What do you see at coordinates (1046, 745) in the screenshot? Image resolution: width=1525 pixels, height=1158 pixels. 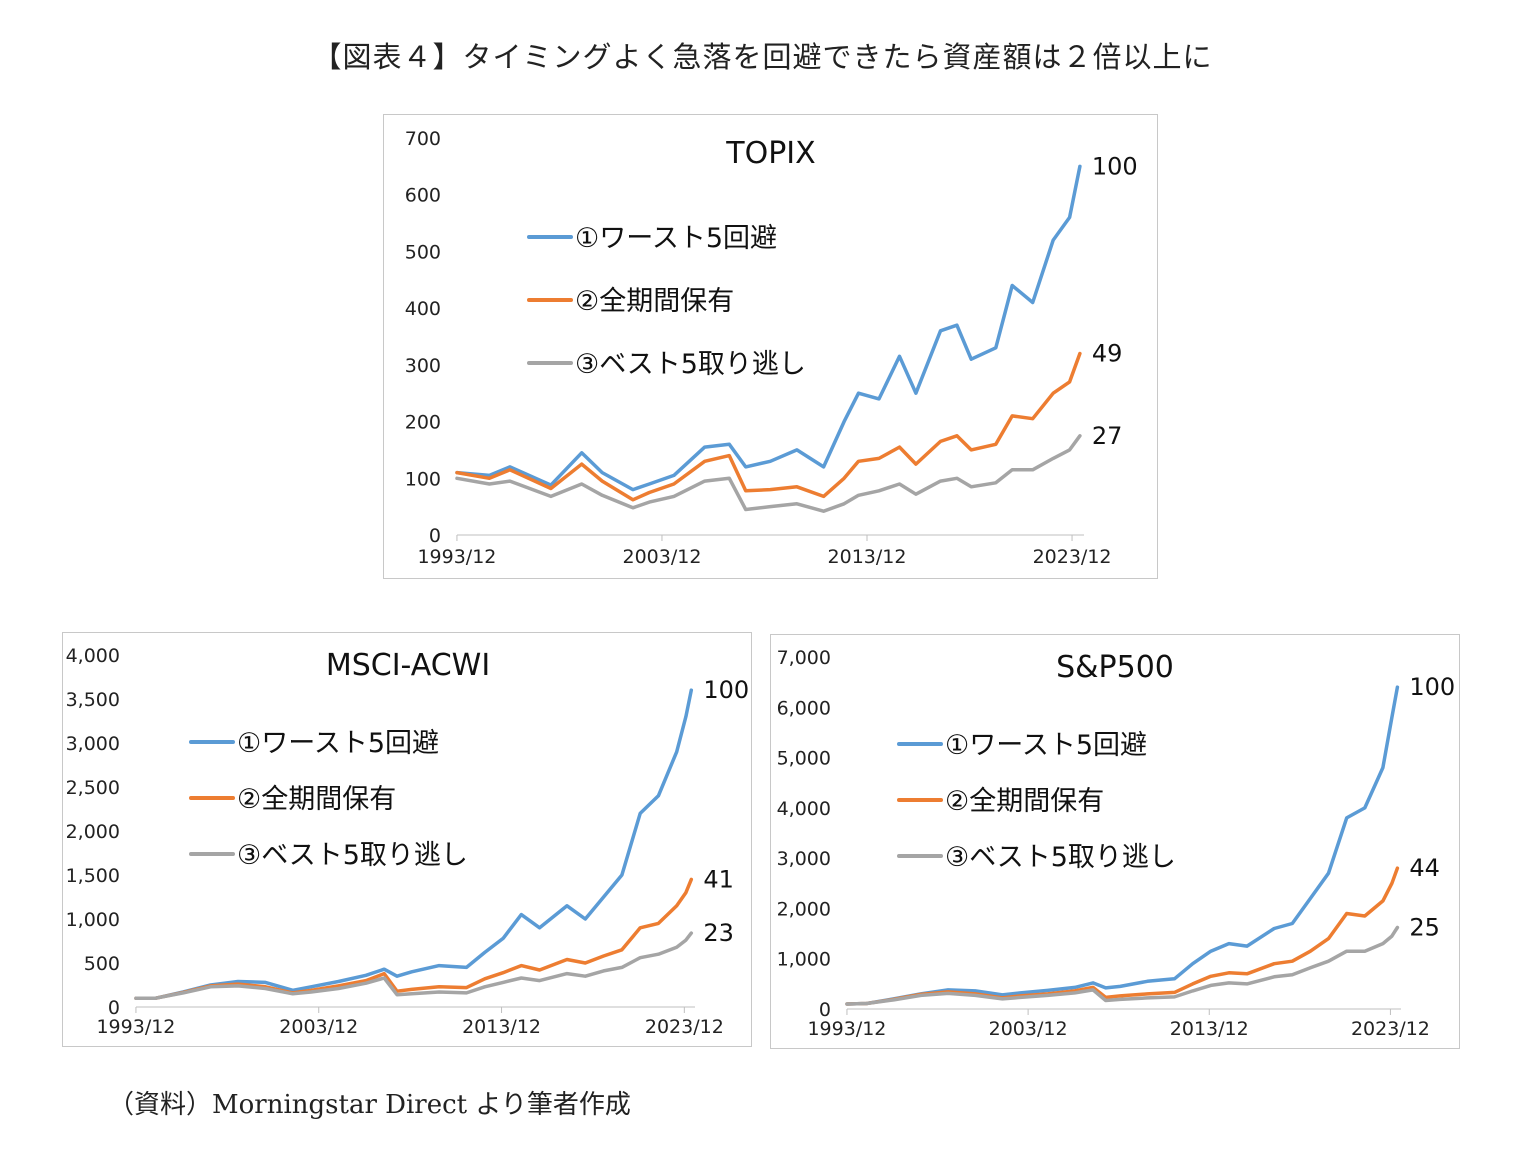 I see `sp500-legend-label-worst5: ①ワースト5回避` at bounding box center [1046, 745].